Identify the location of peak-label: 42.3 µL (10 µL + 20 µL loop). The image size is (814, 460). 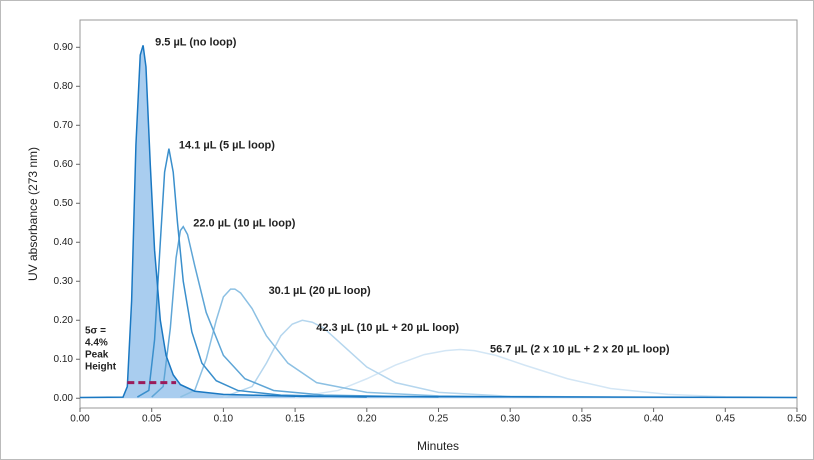
(387, 328).